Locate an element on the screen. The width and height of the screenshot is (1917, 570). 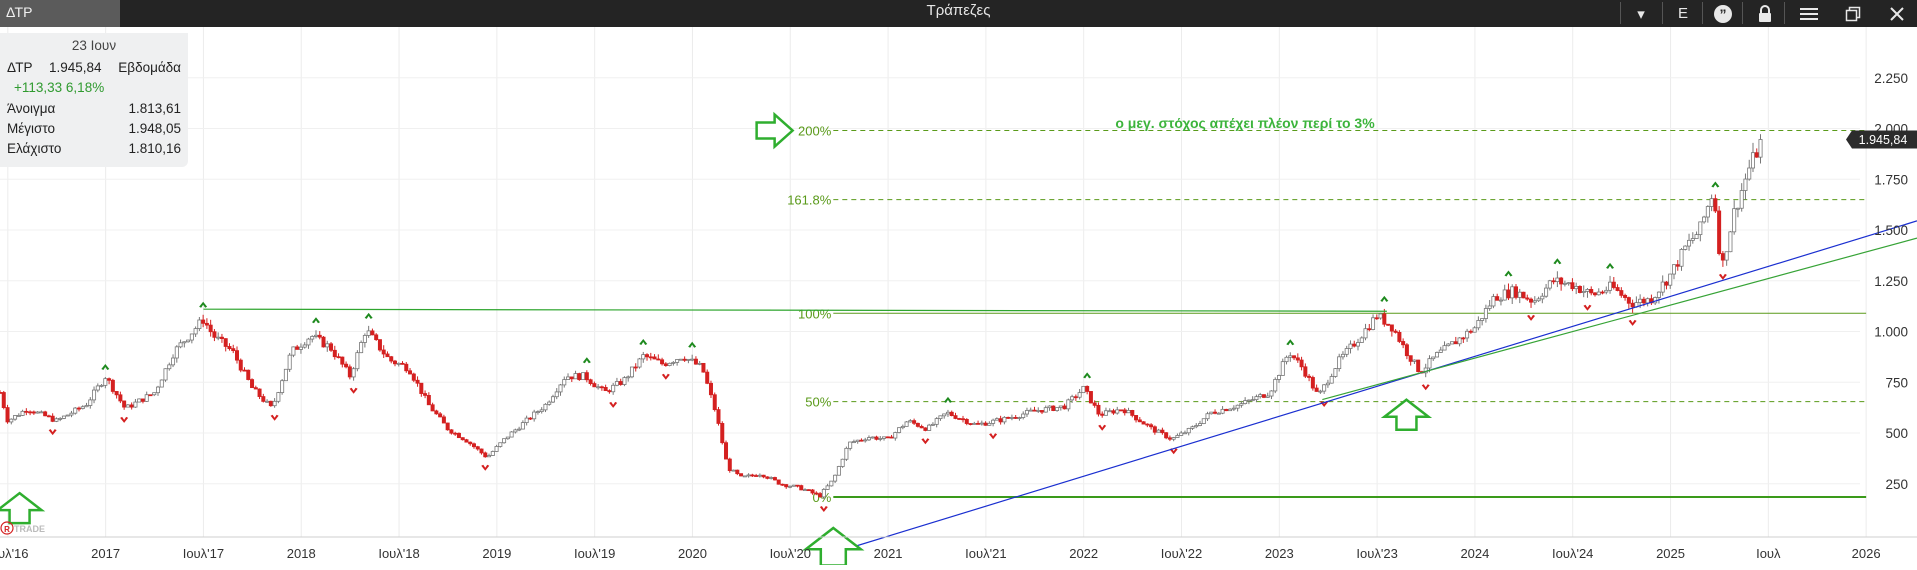
quote-icon: ” is located at coordinates (1723, 13).